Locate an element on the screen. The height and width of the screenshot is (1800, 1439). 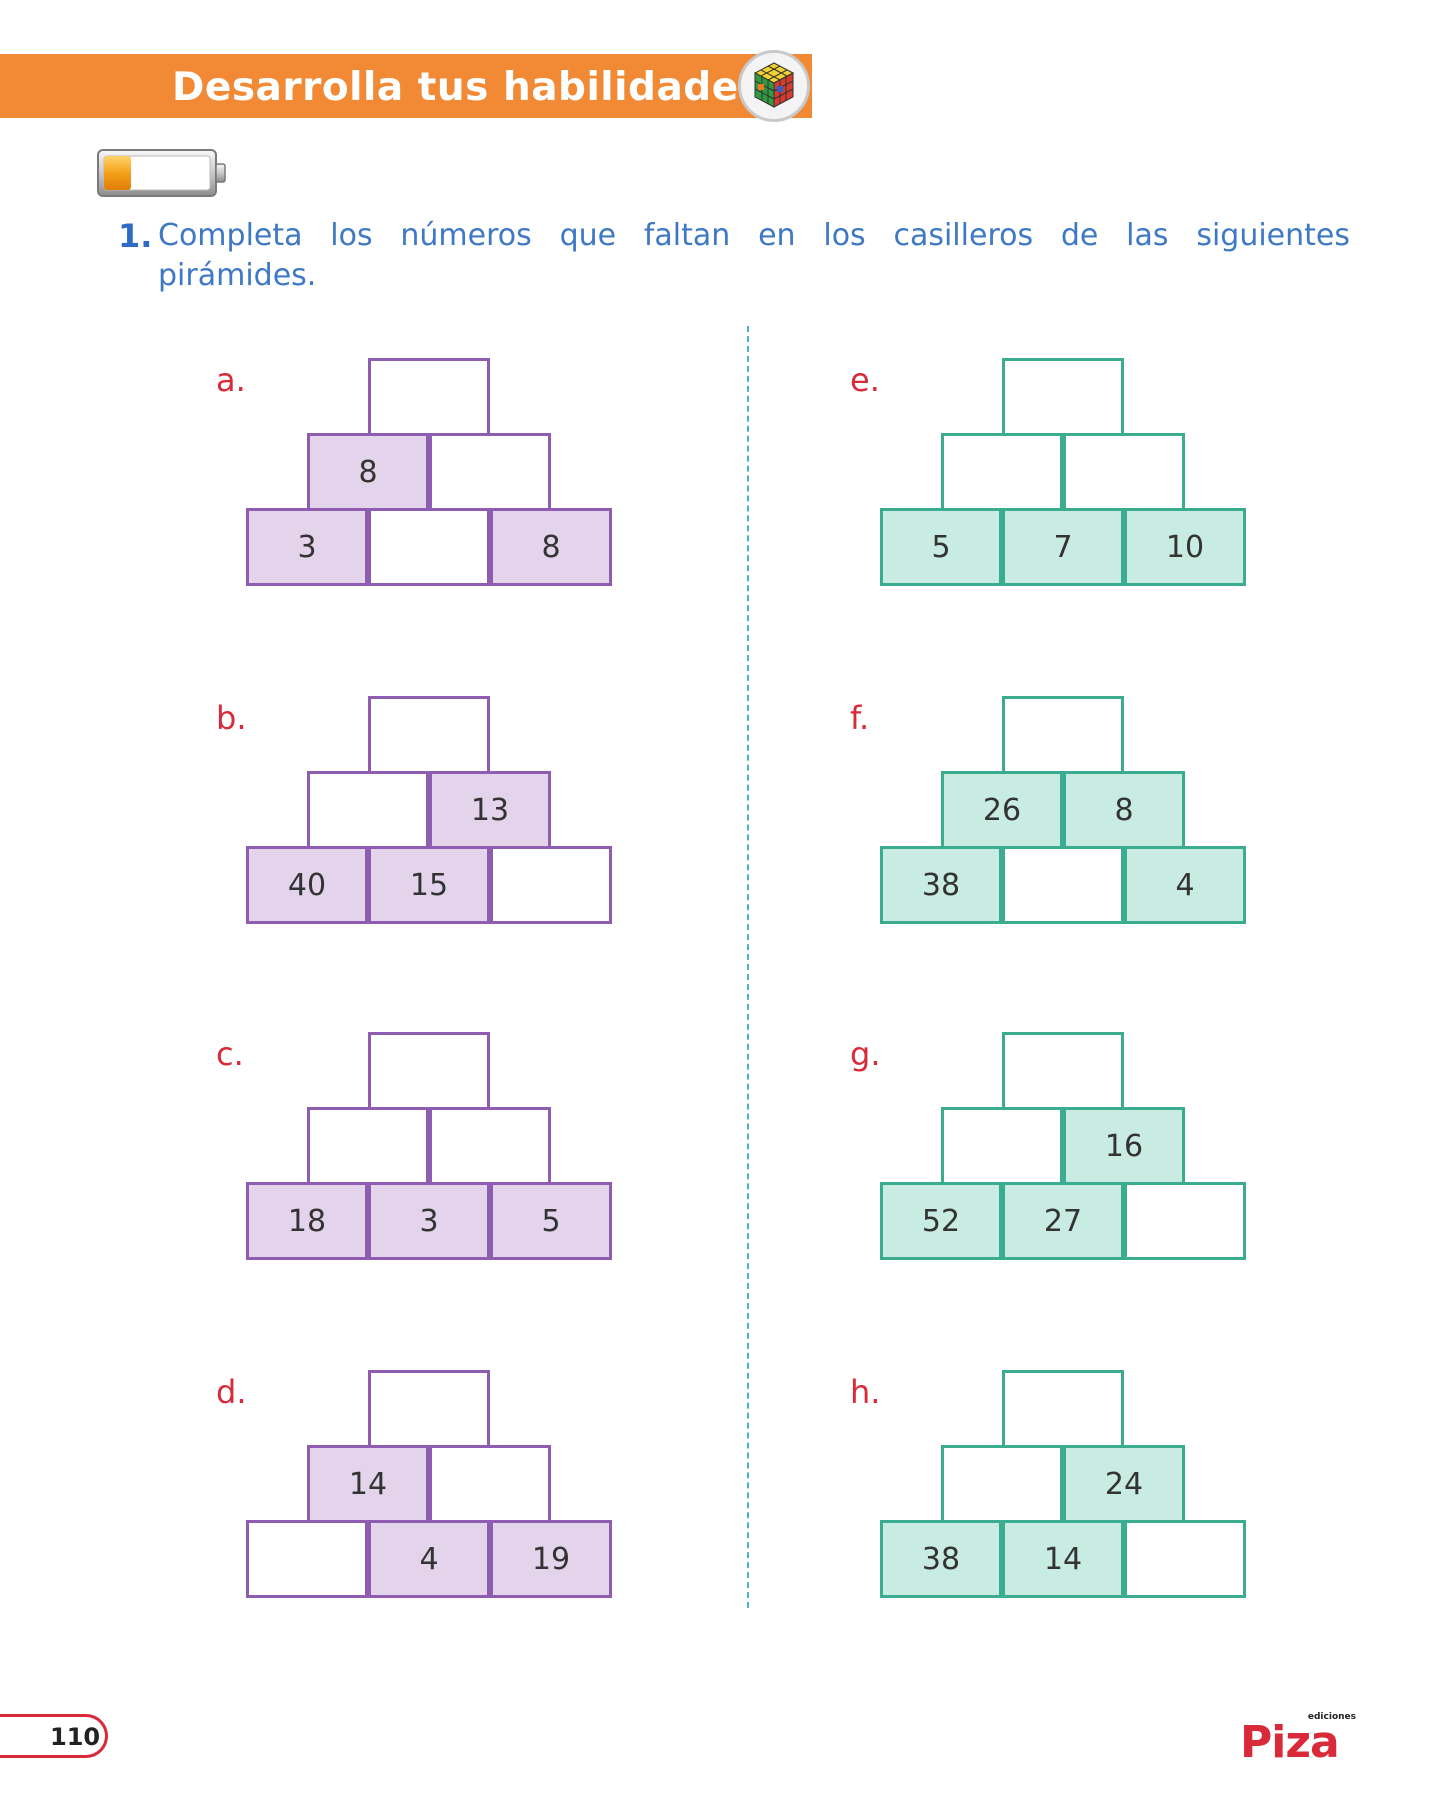
instruction-word: siguientes is located at coordinates (1273, 235).